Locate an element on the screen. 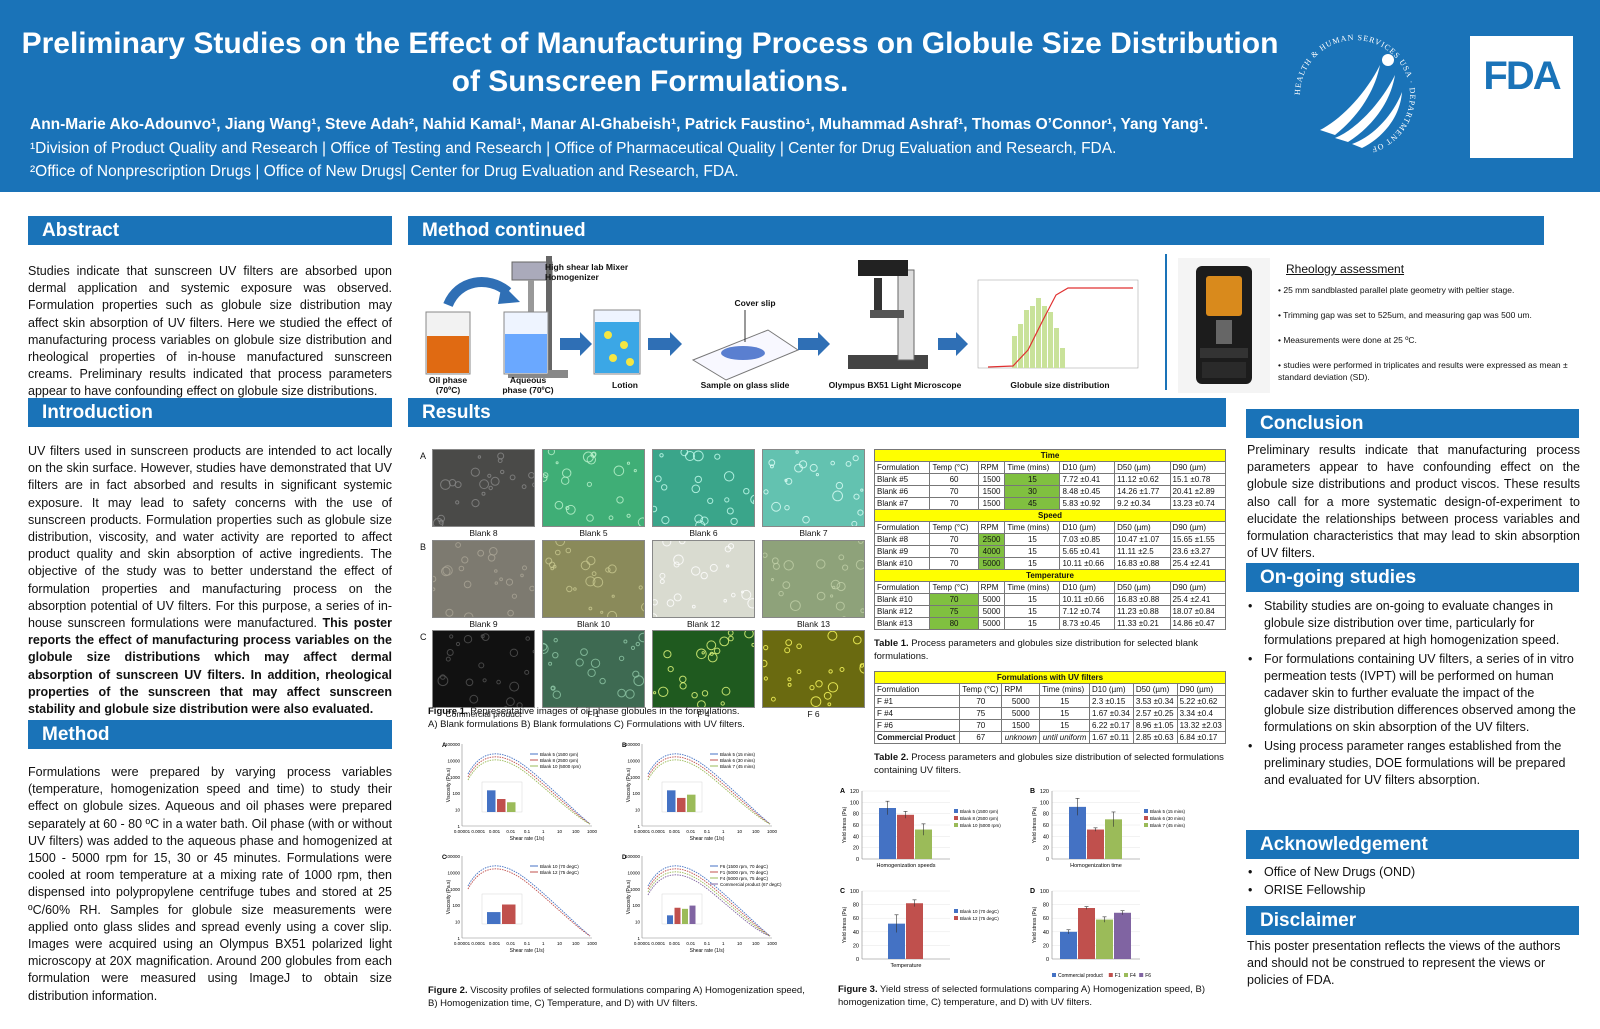  table-cell: F #4 is located at coordinates (917, 713).